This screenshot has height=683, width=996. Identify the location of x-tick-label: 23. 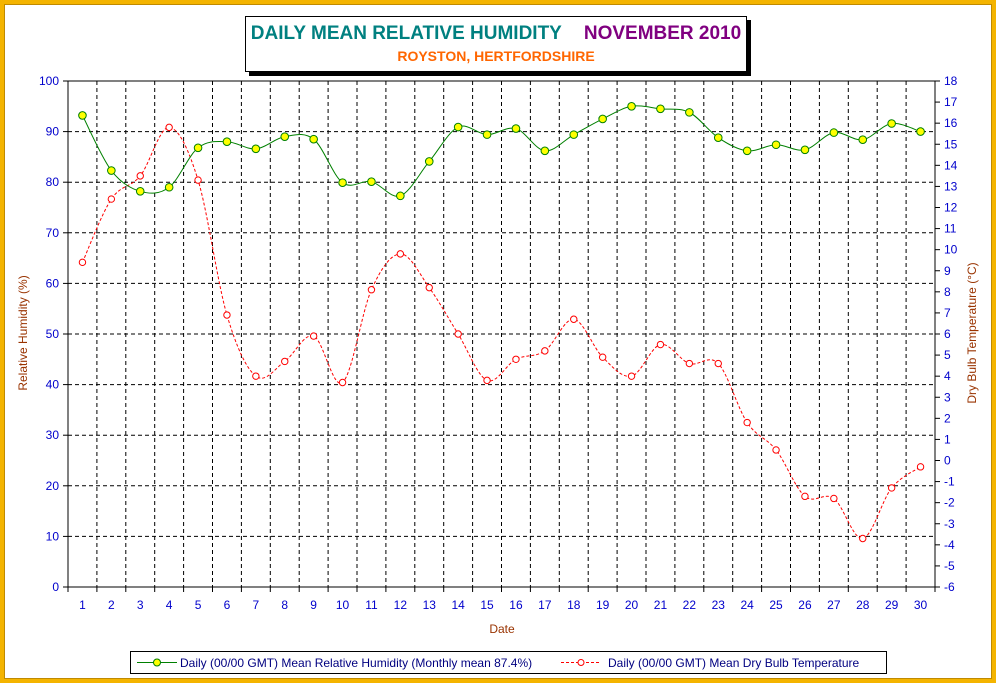
(719, 605).